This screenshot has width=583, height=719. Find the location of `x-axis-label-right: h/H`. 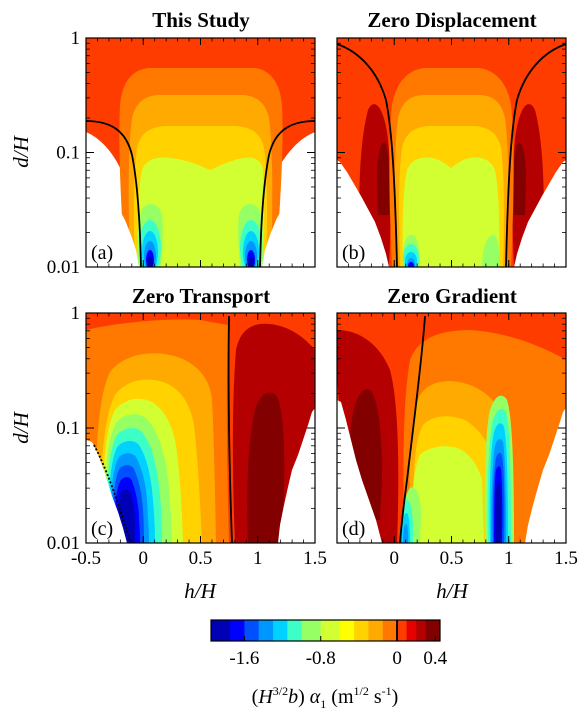

x-axis-label-right: h/H is located at coordinates (452, 591).